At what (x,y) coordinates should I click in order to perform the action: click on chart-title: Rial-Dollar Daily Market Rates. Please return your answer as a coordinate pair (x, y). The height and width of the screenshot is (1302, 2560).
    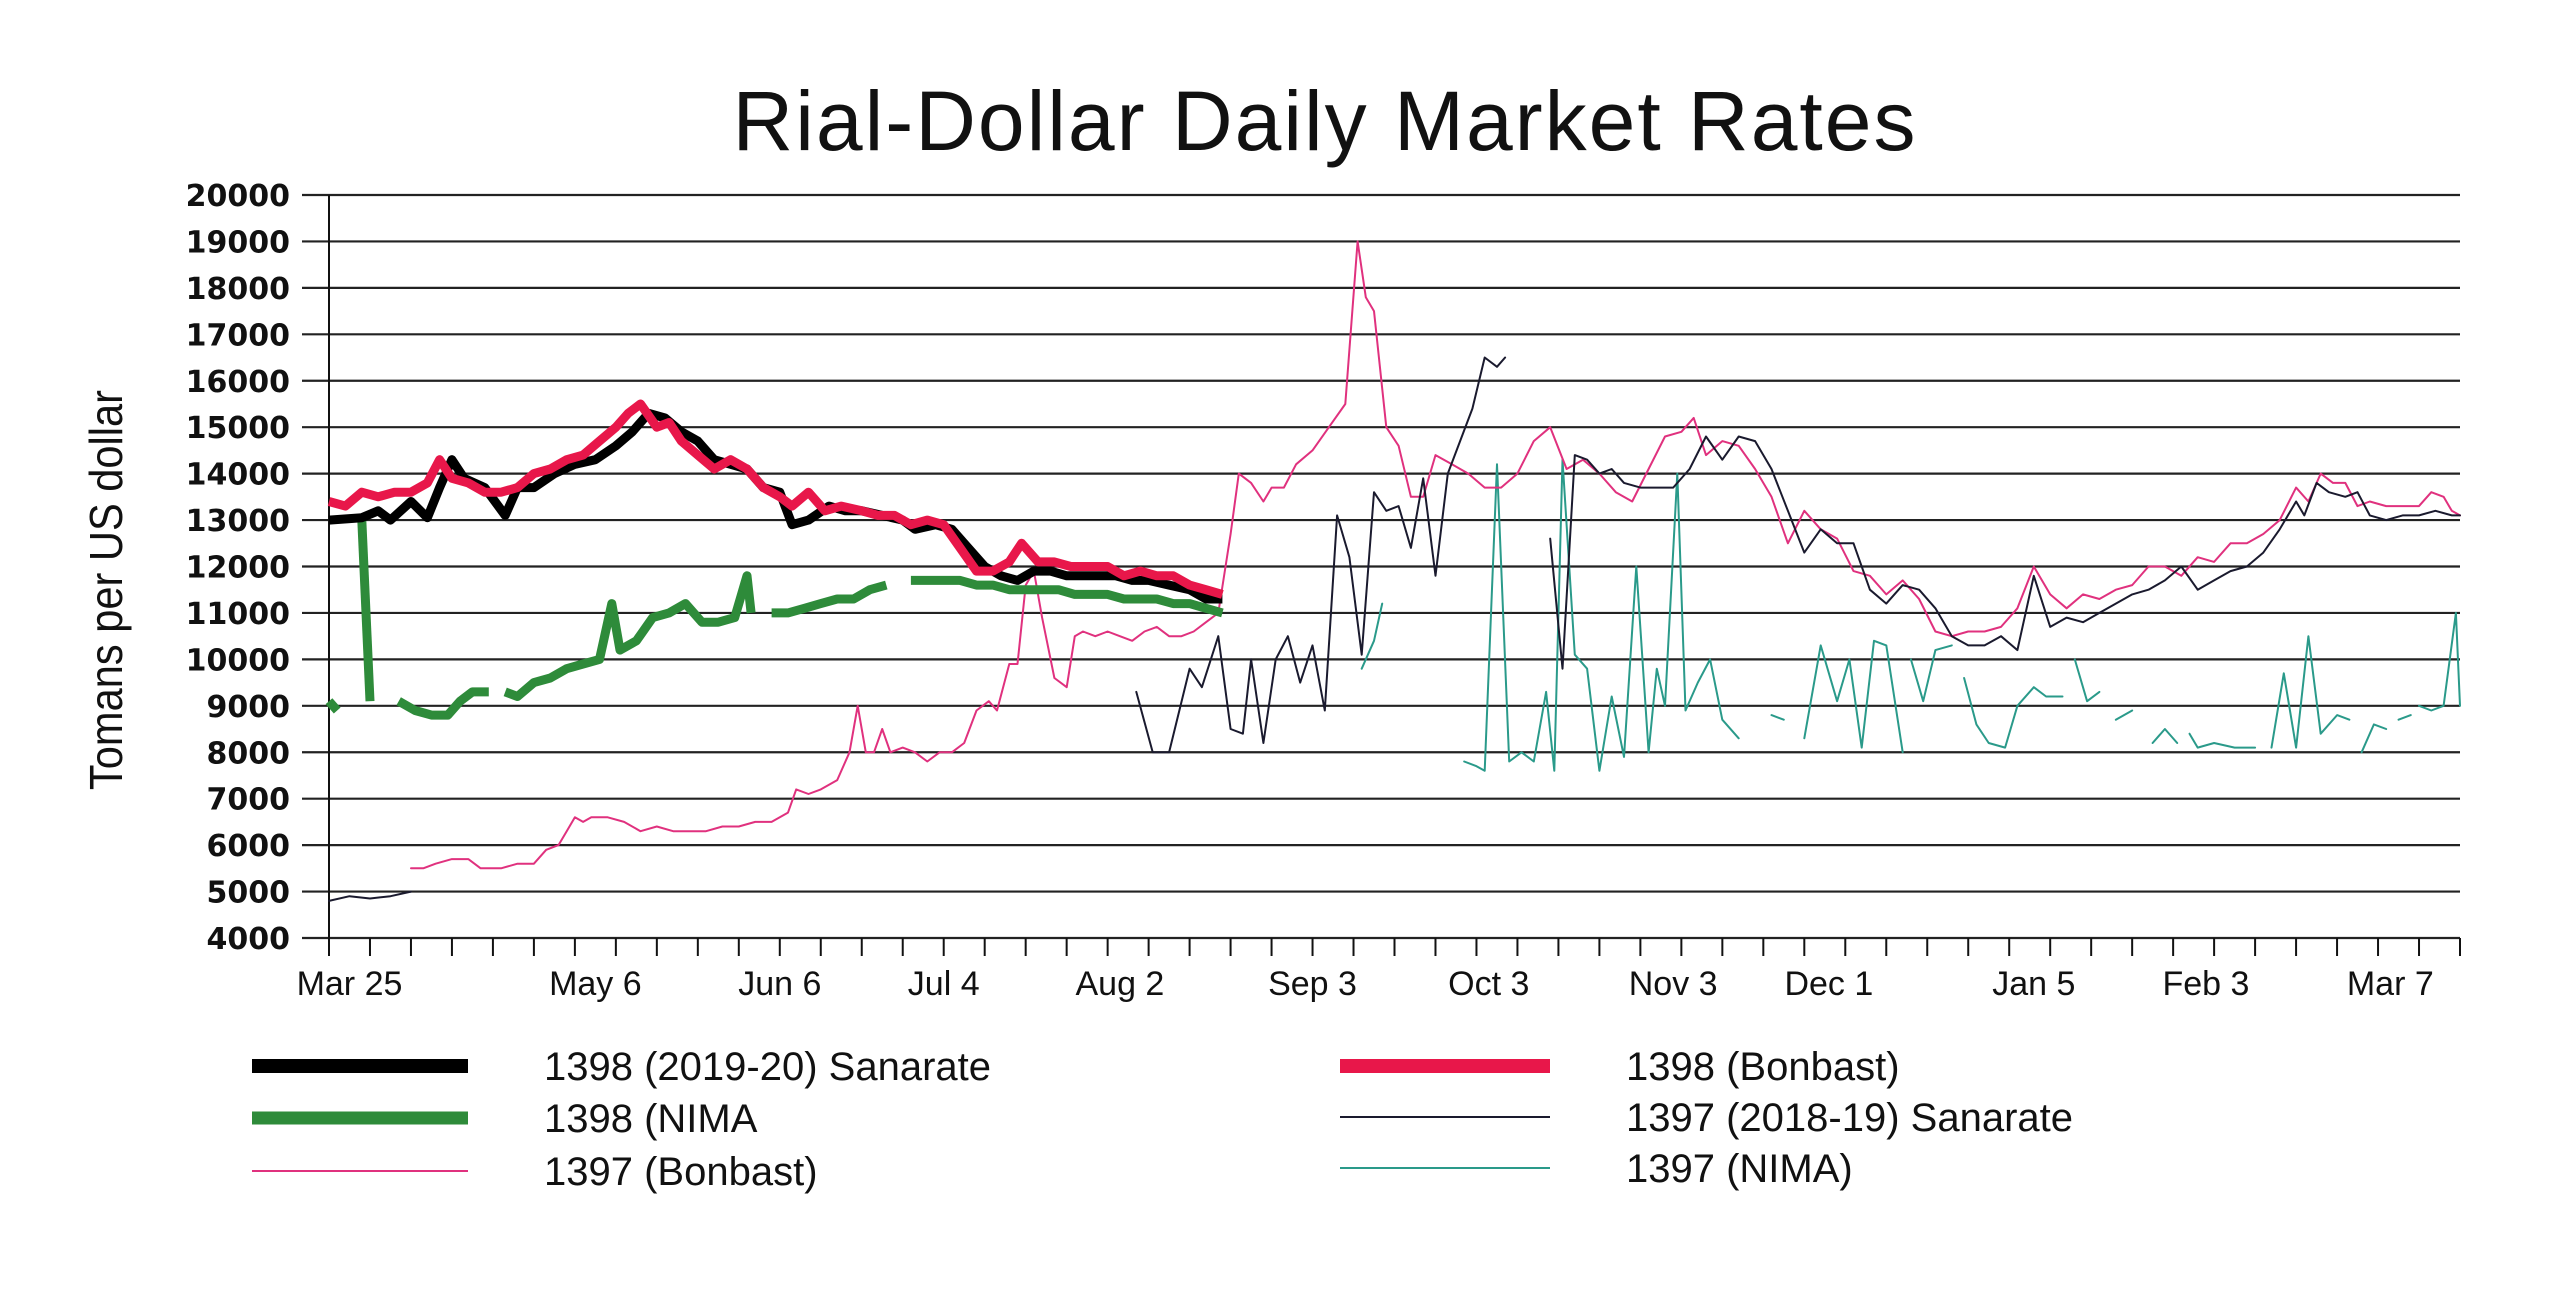
    Looking at the image, I should click on (1325, 121).